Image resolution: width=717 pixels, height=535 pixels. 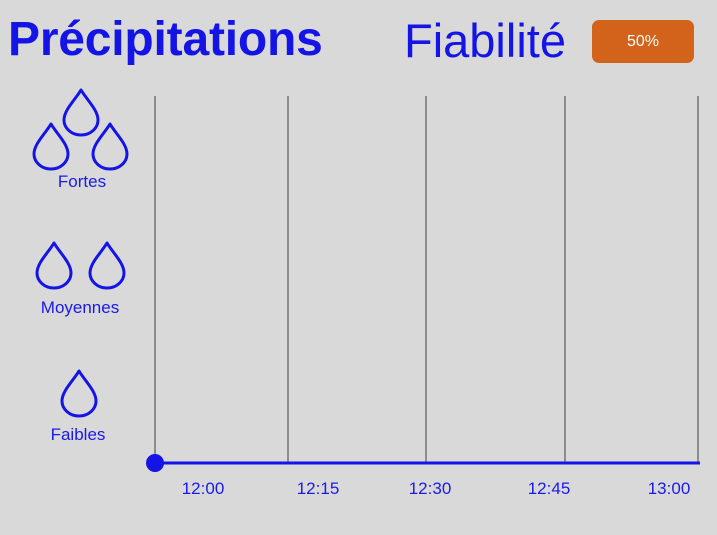 What do you see at coordinates (549, 488) in the screenshot?
I see `time-tick-label: 12:45` at bounding box center [549, 488].